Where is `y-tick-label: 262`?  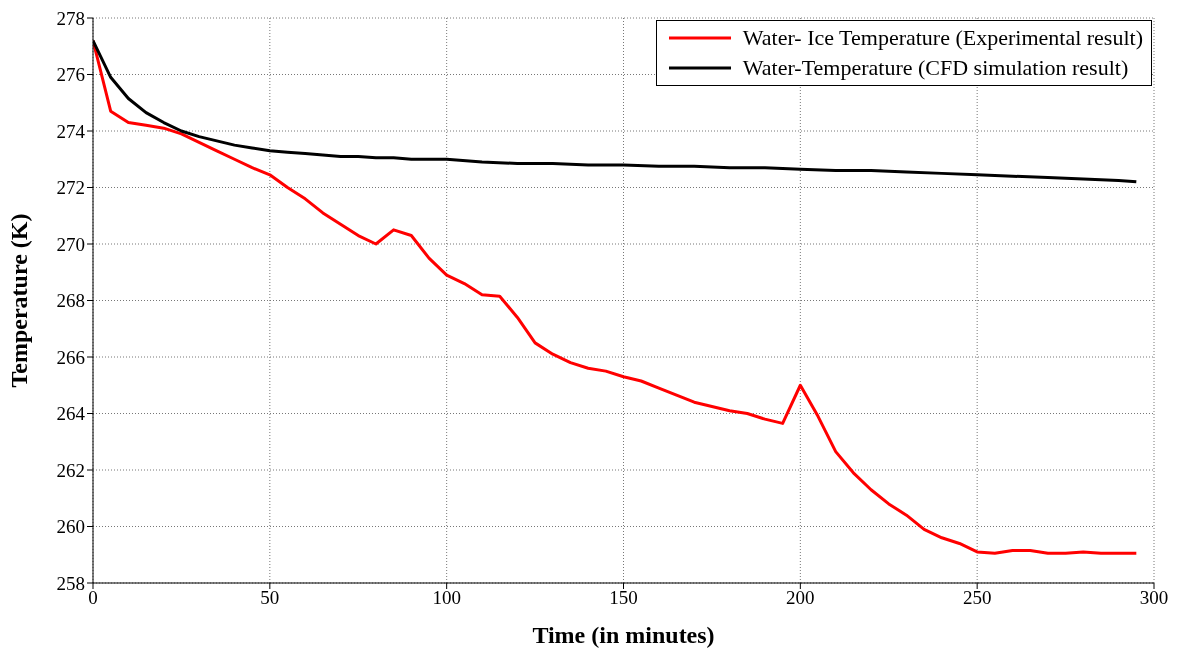 y-tick-label: 262 is located at coordinates (70, 470).